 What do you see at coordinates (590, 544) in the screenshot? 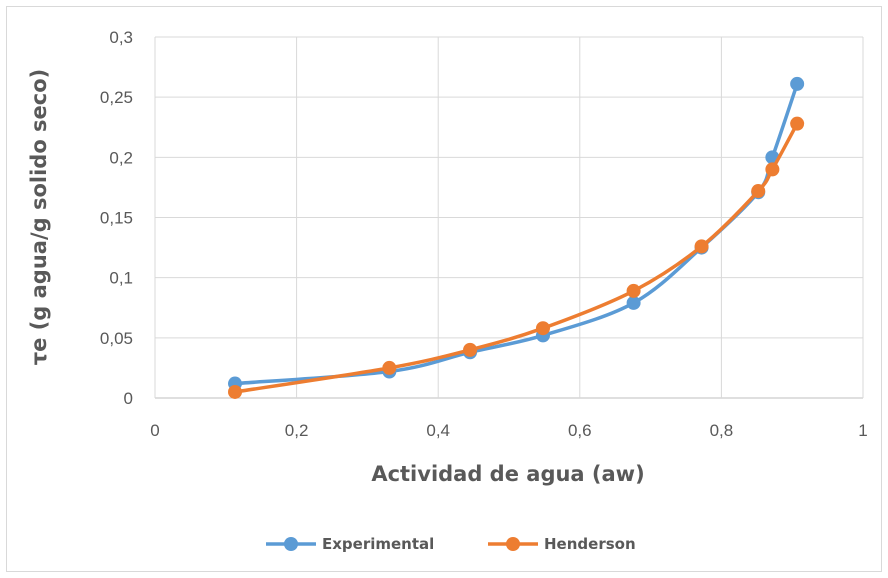
I see `legend-label-henderson: Henderson` at bounding box center [590, 544].